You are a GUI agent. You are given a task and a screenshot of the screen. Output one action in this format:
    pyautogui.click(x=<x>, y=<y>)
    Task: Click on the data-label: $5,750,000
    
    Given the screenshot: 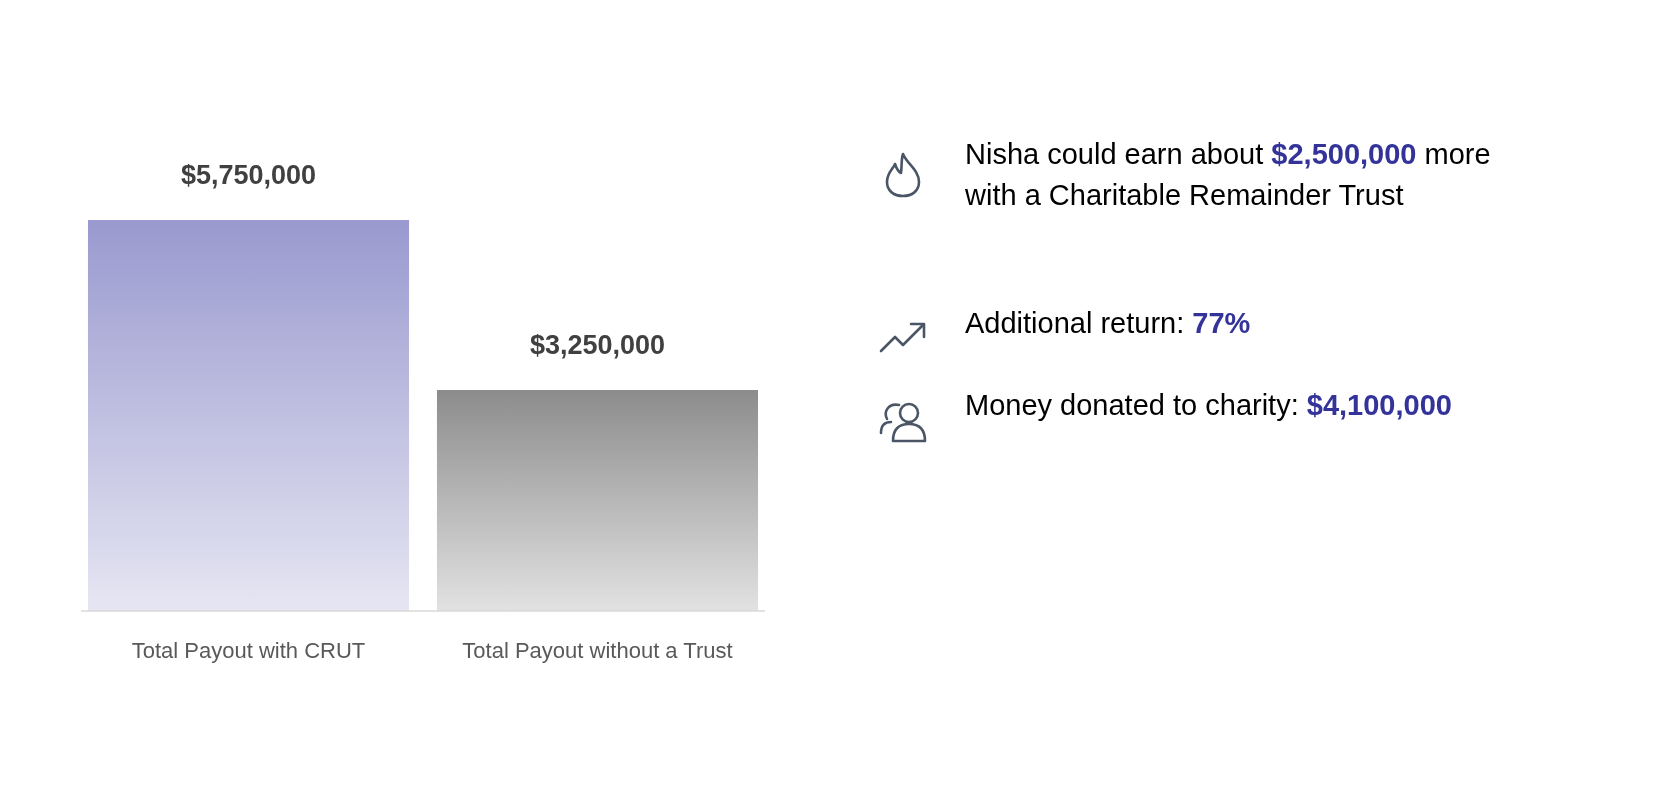 What is the action you would take?
    pyautogui.click(x=248, y=175)
    